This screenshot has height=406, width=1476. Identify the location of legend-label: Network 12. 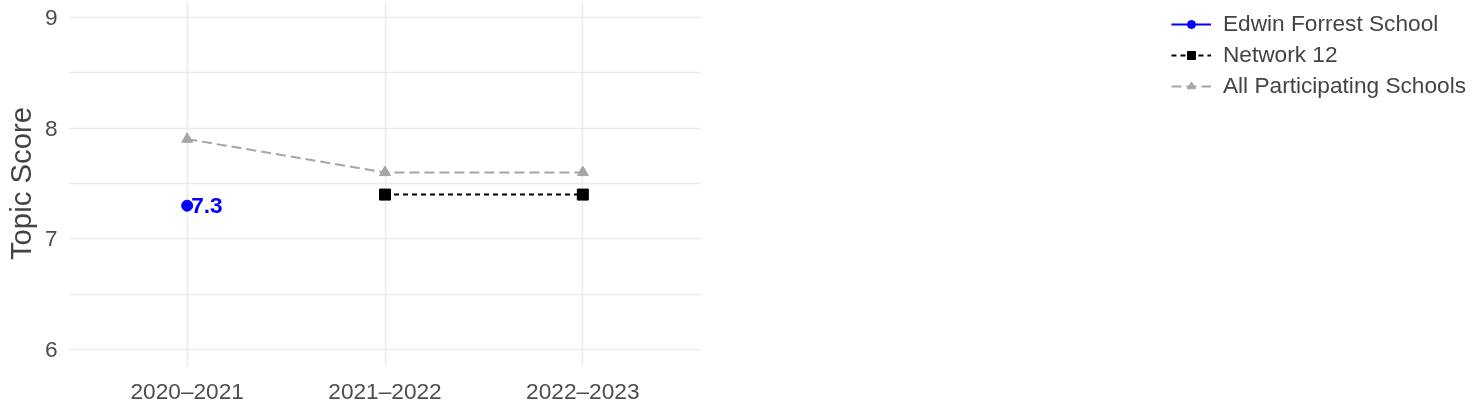
(1280, 54).